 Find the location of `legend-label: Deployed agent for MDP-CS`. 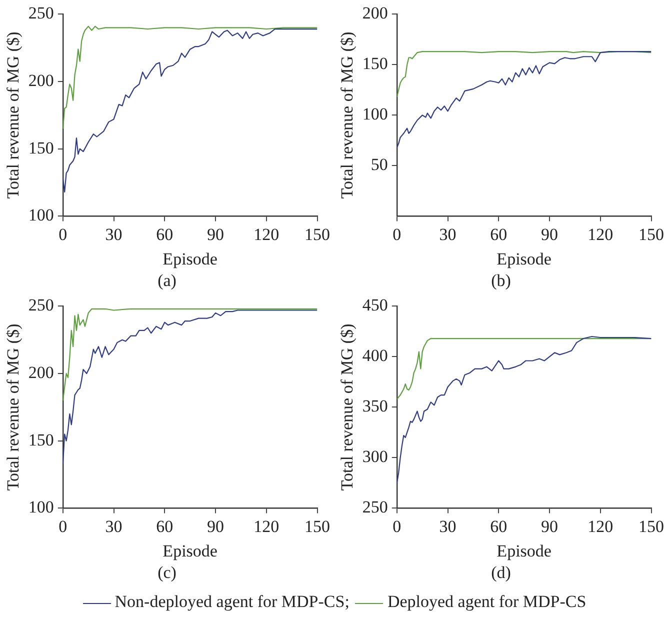

legend-label: Deployed agent for MDP-CS is located at coordinates (486, 602).